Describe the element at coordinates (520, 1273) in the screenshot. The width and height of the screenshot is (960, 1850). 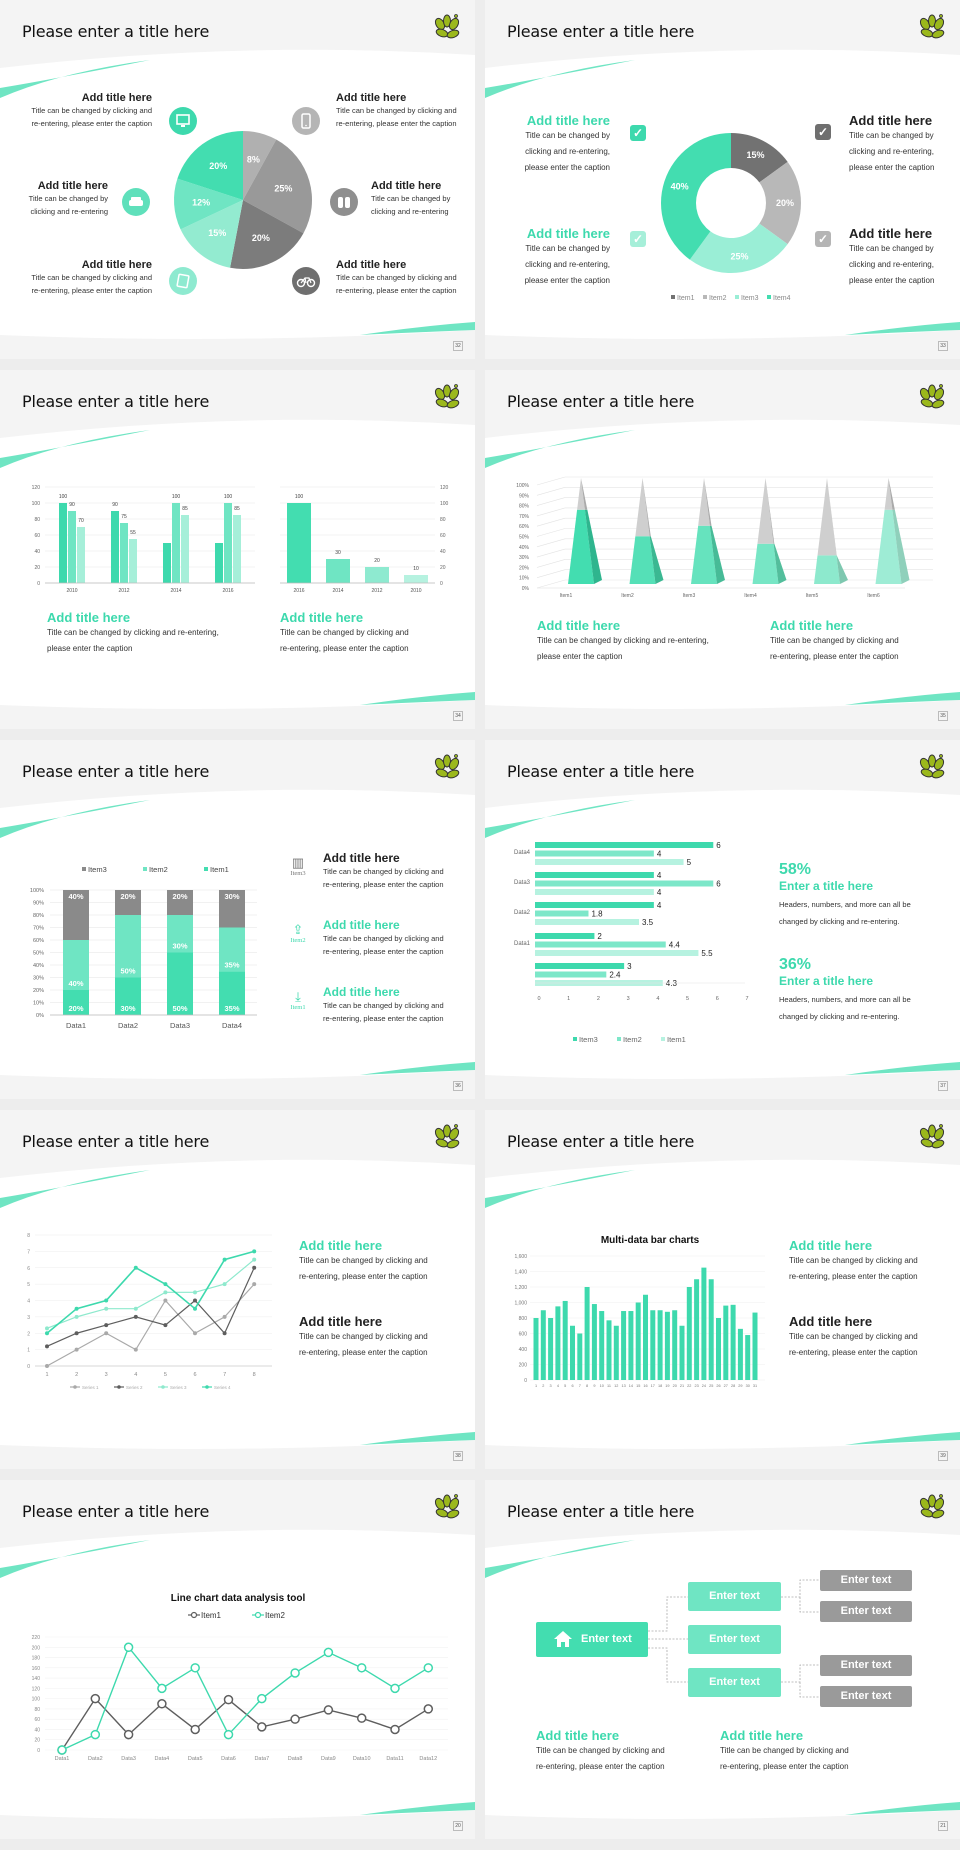
I see `svg-text: 1,400` at that location.